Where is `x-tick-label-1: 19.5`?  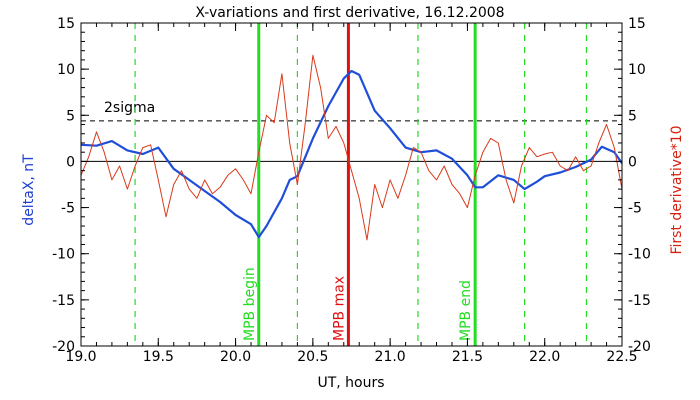
x-tick-label-1: 19.5 is located at coordinates (158, 357).